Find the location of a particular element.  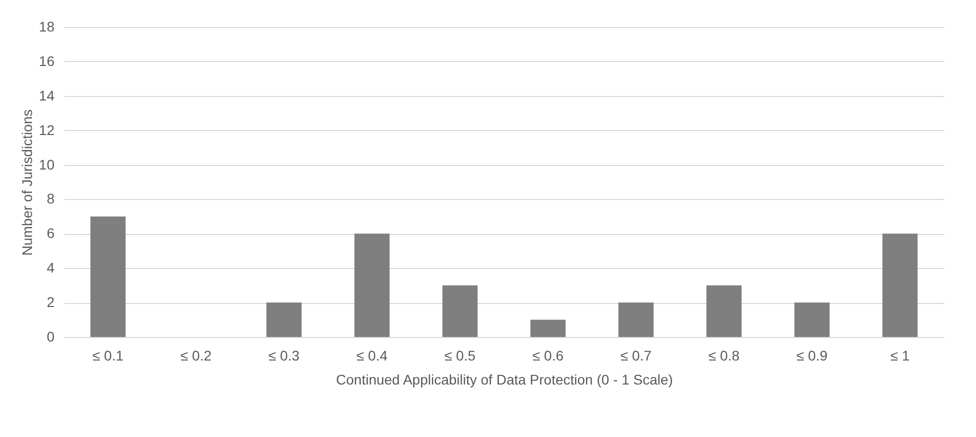

x-tick-label: ≤ 0.1 is located at coordinates (108, 356).